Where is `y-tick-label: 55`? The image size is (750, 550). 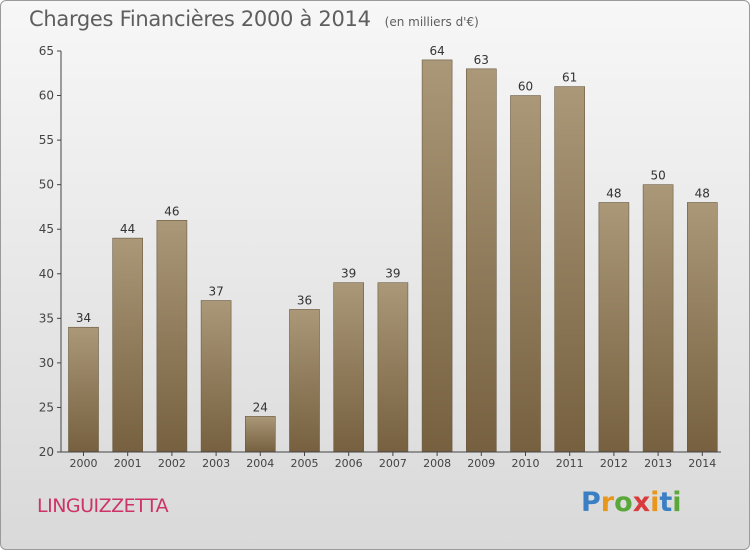 y-tick-label: 55 is located at coordinates (46, 140).